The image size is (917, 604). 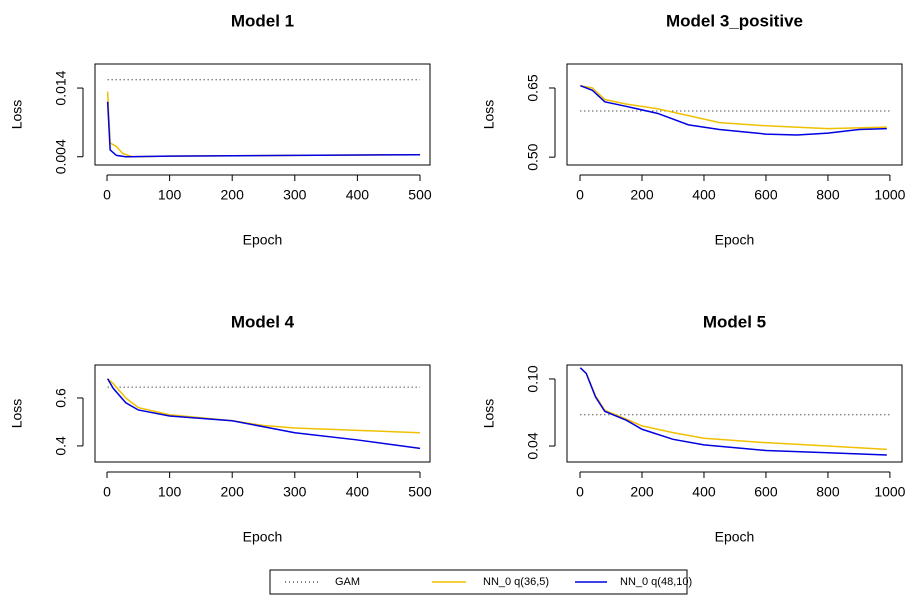 I want to click on y-tick-label: 0.04, so click(x=533, y=445).